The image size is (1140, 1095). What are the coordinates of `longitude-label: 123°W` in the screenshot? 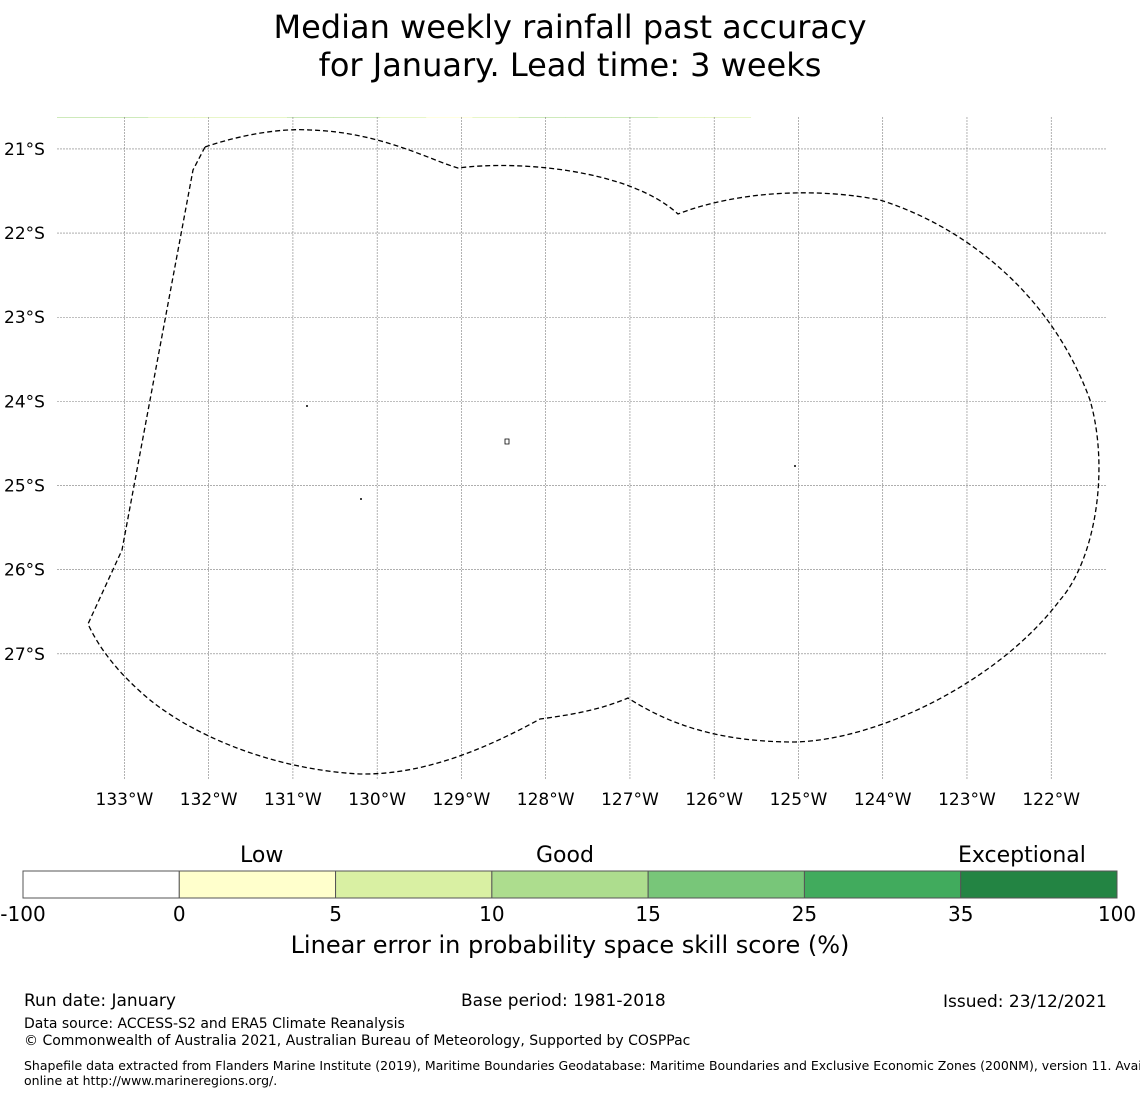 It's located at (967, 800).